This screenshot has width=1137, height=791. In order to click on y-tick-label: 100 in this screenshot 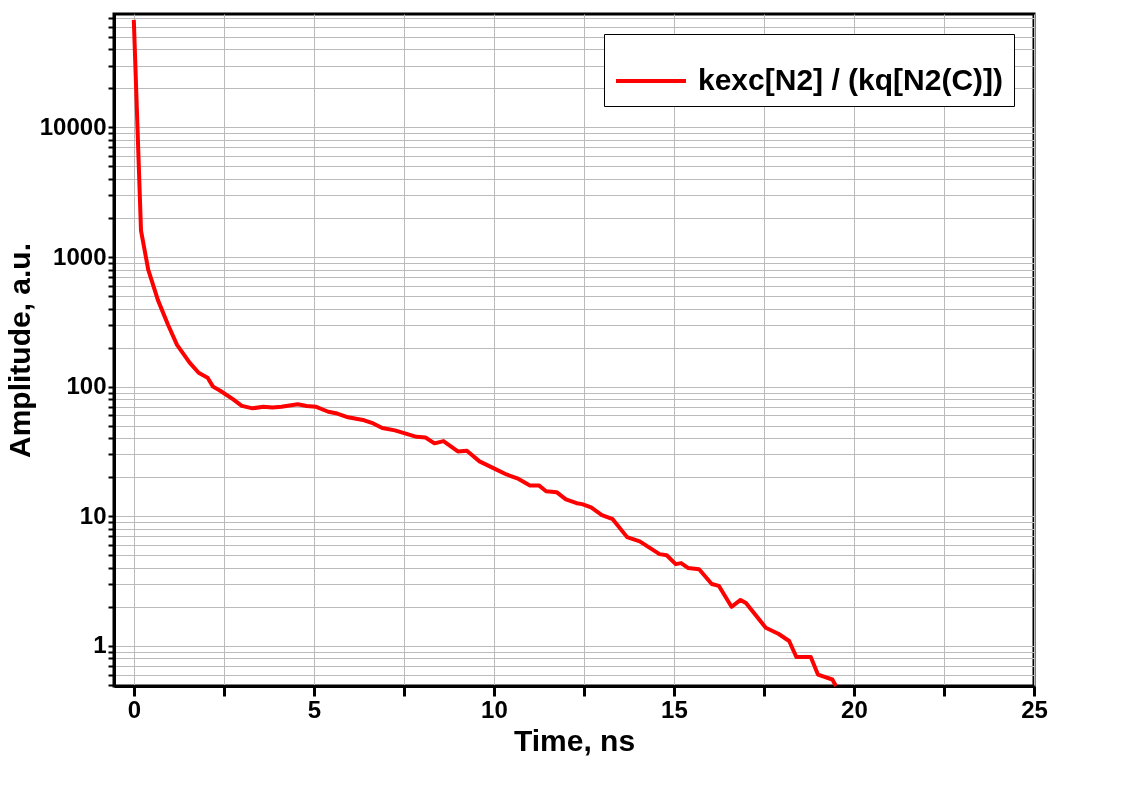, I will do `click(86, 386)`.